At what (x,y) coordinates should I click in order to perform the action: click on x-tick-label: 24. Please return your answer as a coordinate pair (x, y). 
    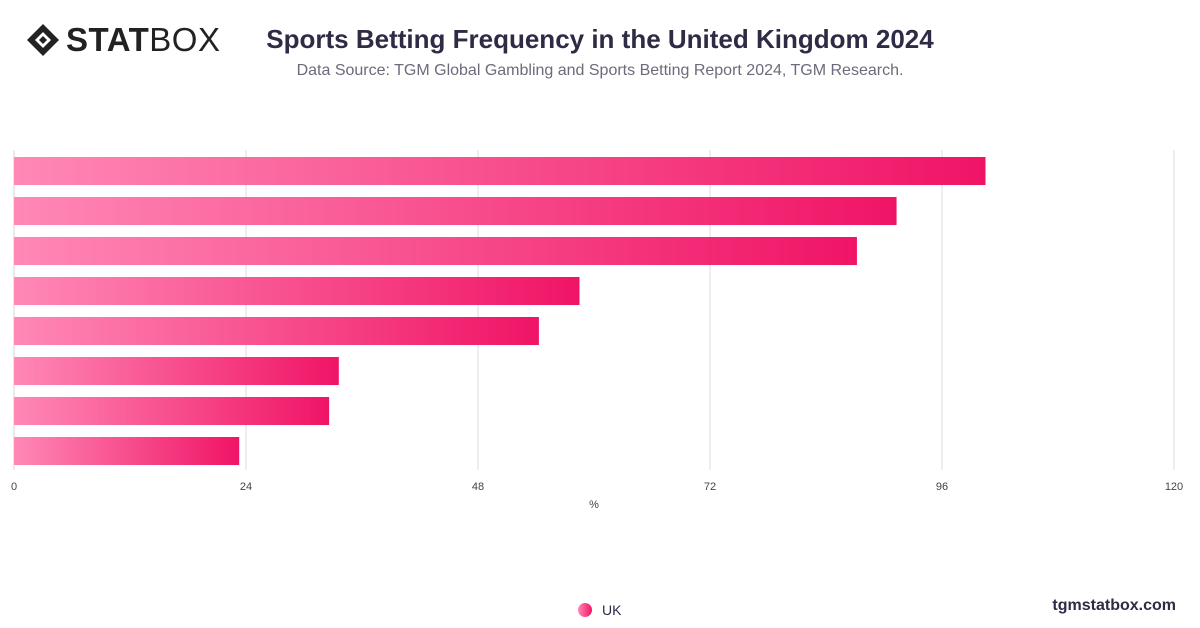
    Looking at the image, I should click on (246, 487).